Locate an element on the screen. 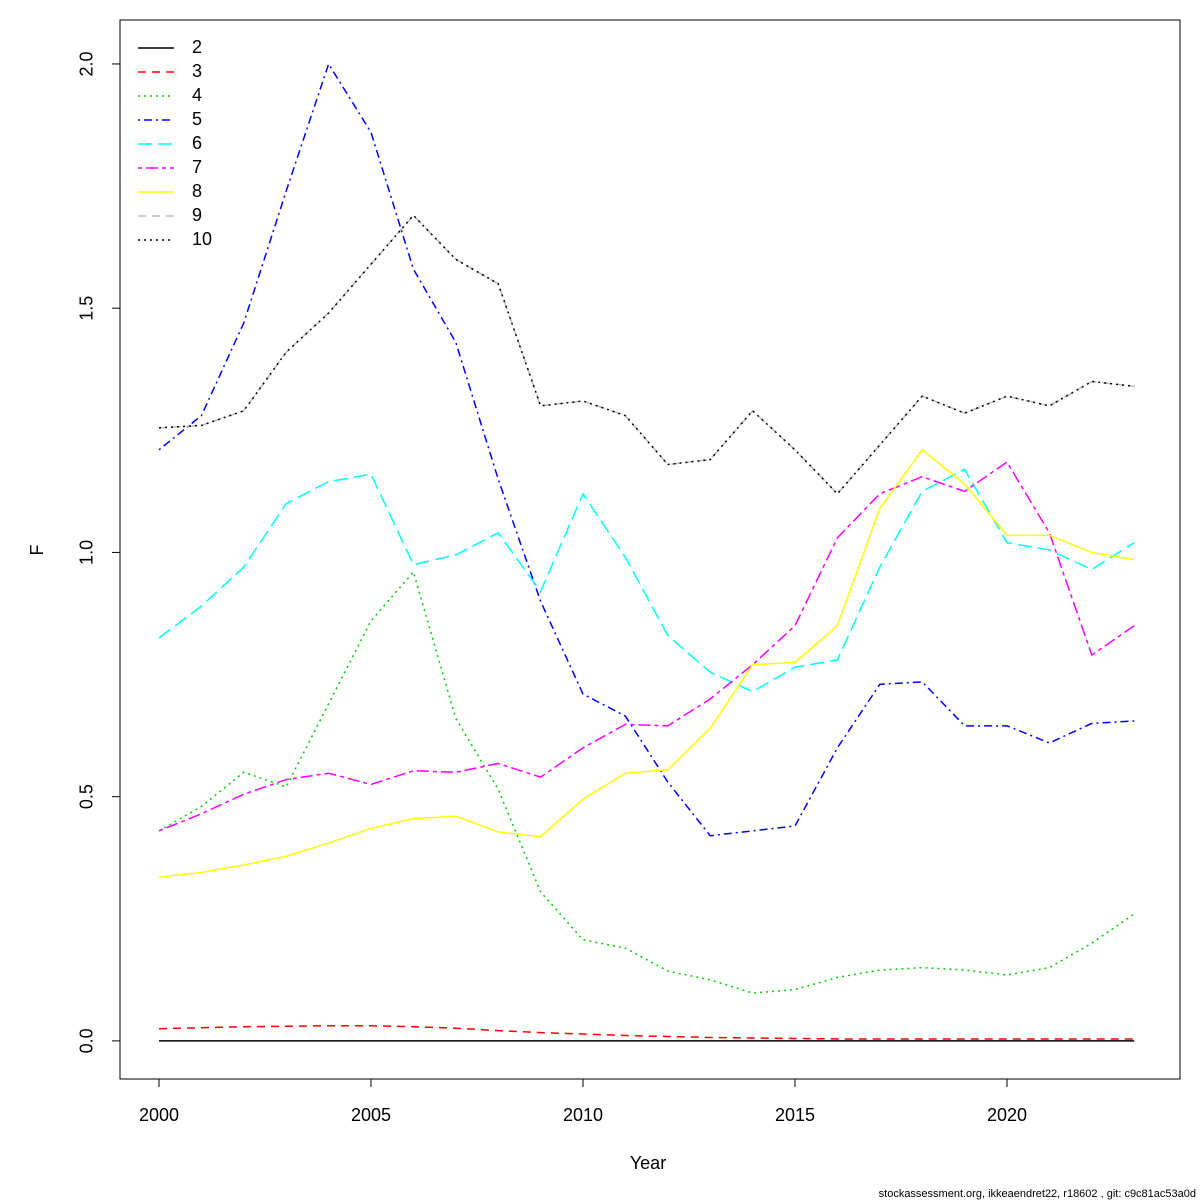 Image resolution: width=1200 pixels, height=1200 pixels. y-tick-label: 1.5 is located at coordinates (87, 308).